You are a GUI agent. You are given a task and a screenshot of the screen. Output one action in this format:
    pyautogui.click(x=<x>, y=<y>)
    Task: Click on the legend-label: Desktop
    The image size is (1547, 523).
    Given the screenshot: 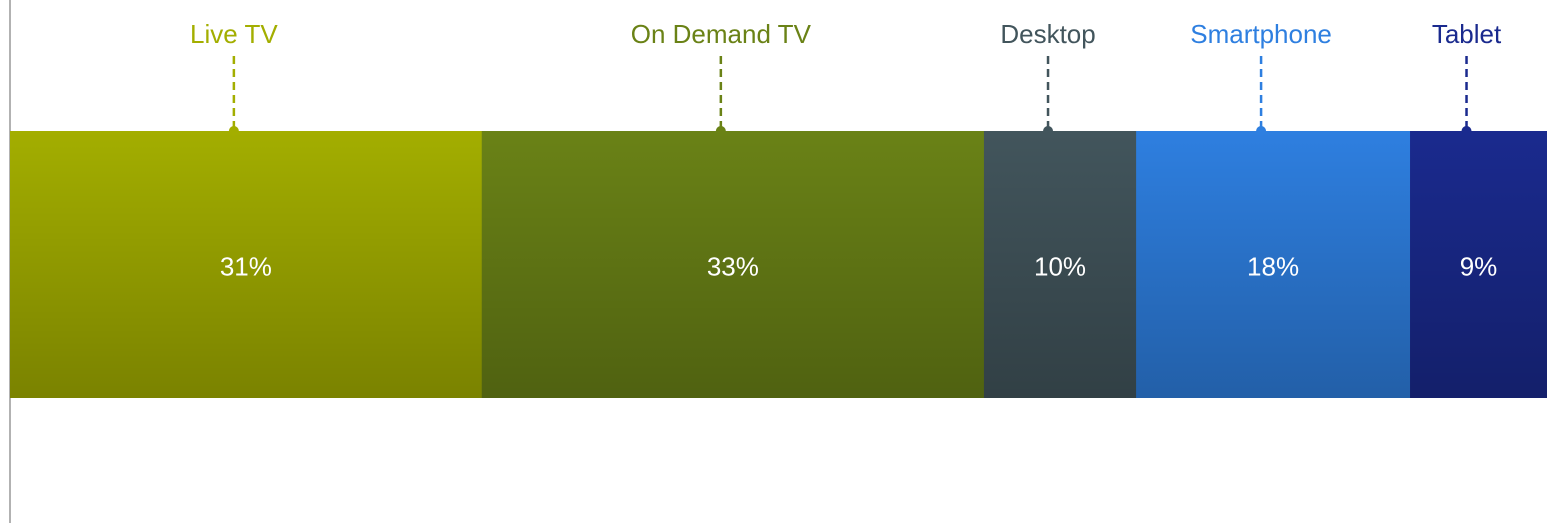 What is the action you would take?
    pyautogui.click(x=1047, y=34)
    